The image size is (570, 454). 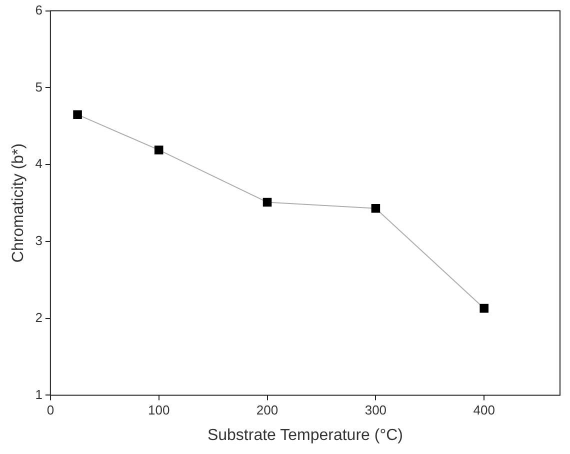 I want to click on x-axis-title: Substrate Temperature (°C), so click(x=305, y=435).